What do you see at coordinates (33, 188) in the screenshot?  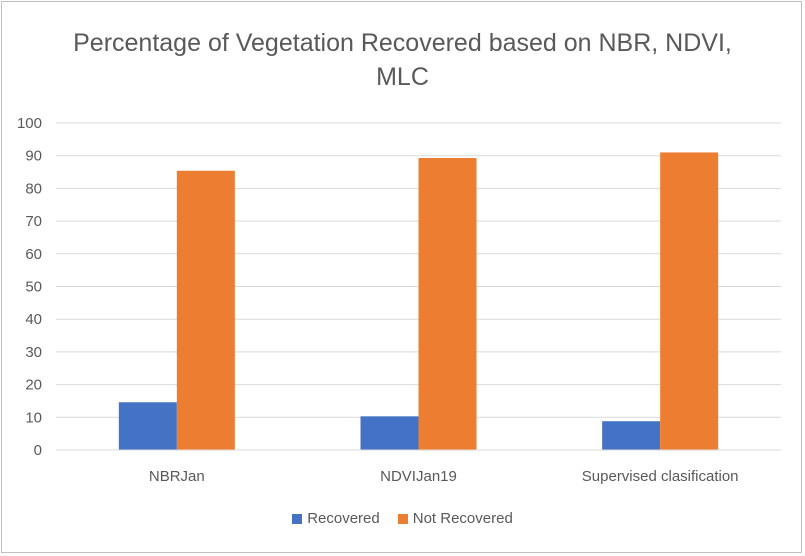 I see `y-tick-label-80: 80` at bounding box center [33, 188].